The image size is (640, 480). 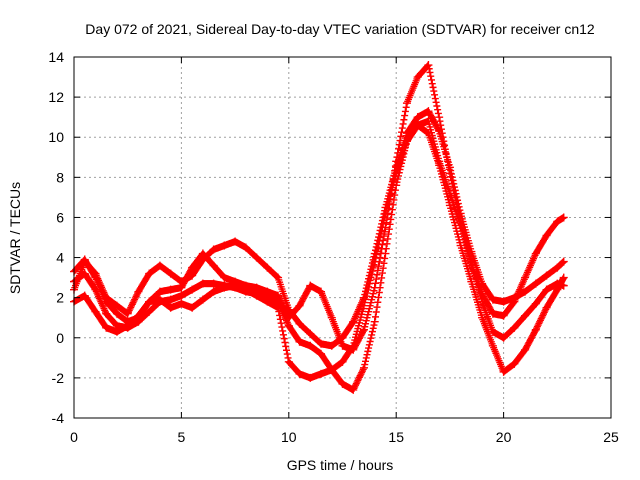 What do you see at coordinates (396, 437) in the screenshot?
I see `x-tick-label: 15` at bounding box center [396, 437].